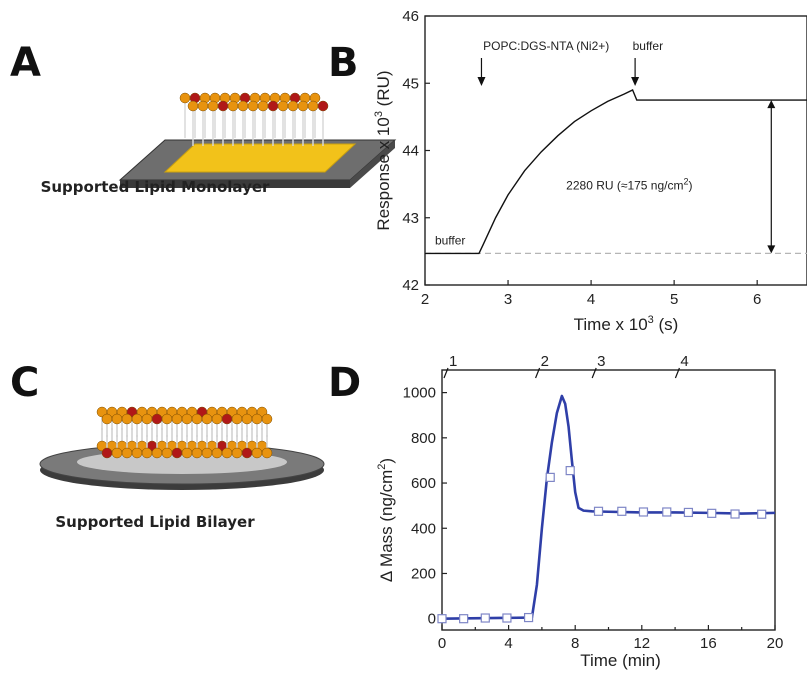 Image resolution: width=807 pixels, height=685 pixels. I want to click on panel-label-a: A, so click(25, 63).